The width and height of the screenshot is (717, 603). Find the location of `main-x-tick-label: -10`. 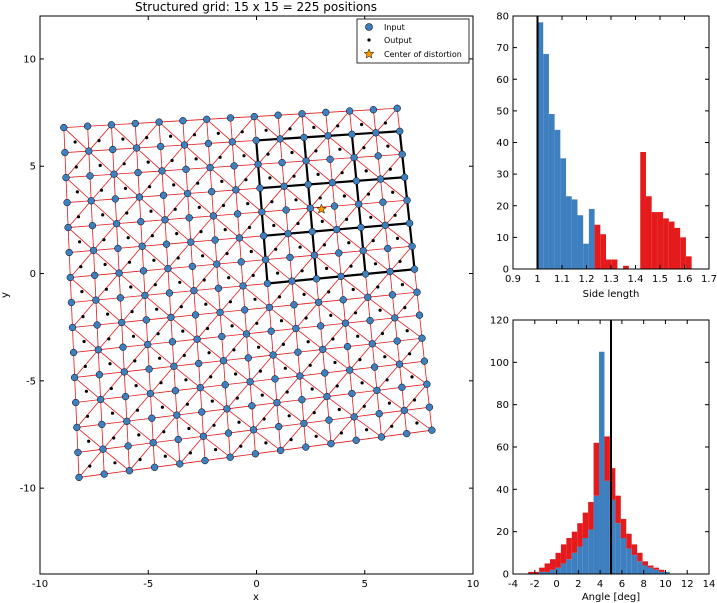

main-x-tick-label: -10 is located at coordinates (40, 584).